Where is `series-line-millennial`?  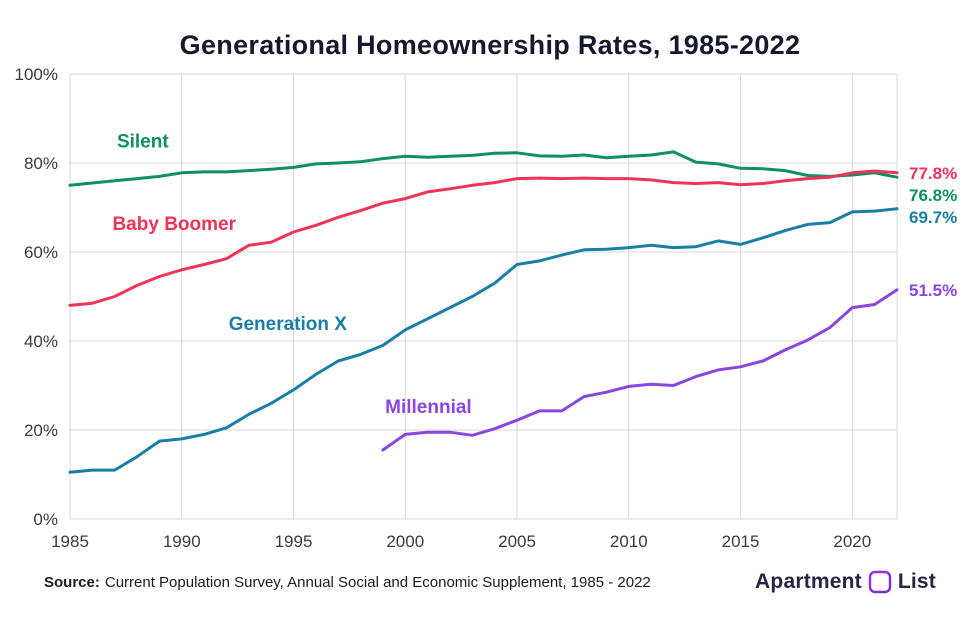
series-line-millennial is located at coordinates (640, 370).